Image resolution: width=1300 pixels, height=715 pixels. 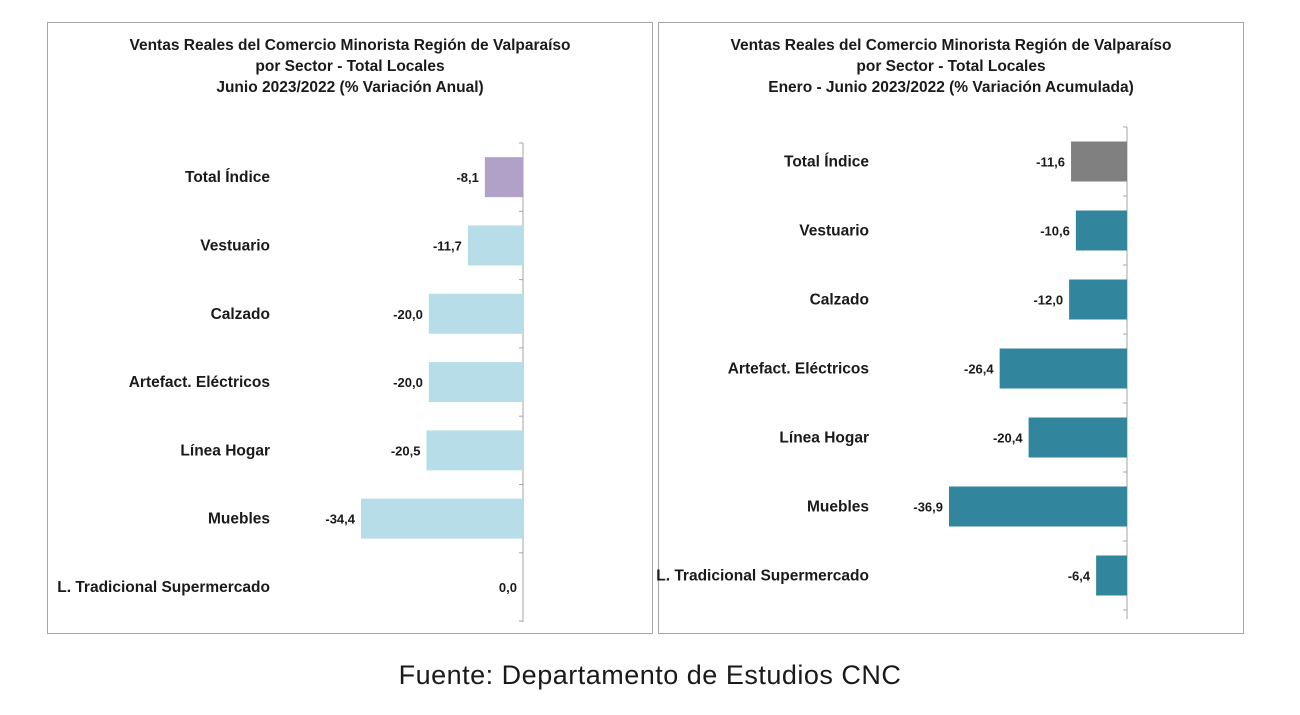 I want to click on data-label-calzado: -12,0, so click(x=1048, y=300).